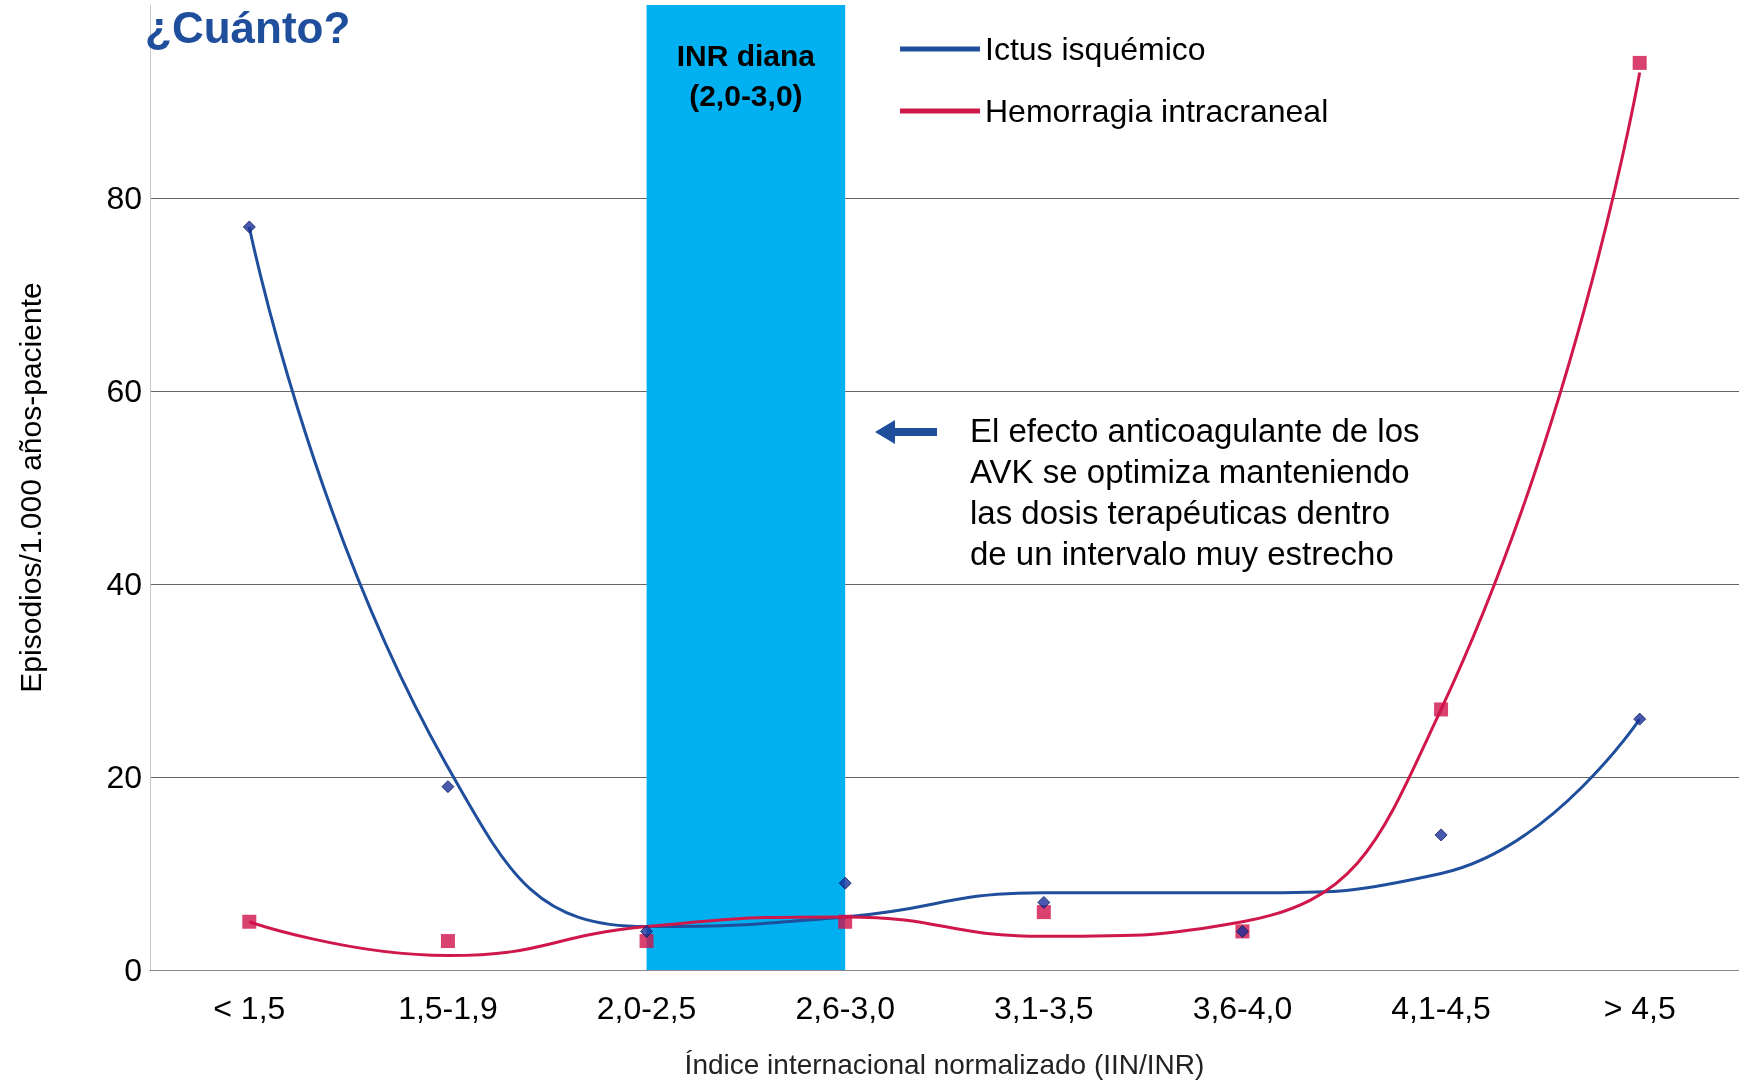 This screenshot has height=1085, width=1739. What do you see at coordinates (845, 1008) in the screenshot?
I see `x-tick-label: 2,6-3,0` at bounding box center [845, 1008].